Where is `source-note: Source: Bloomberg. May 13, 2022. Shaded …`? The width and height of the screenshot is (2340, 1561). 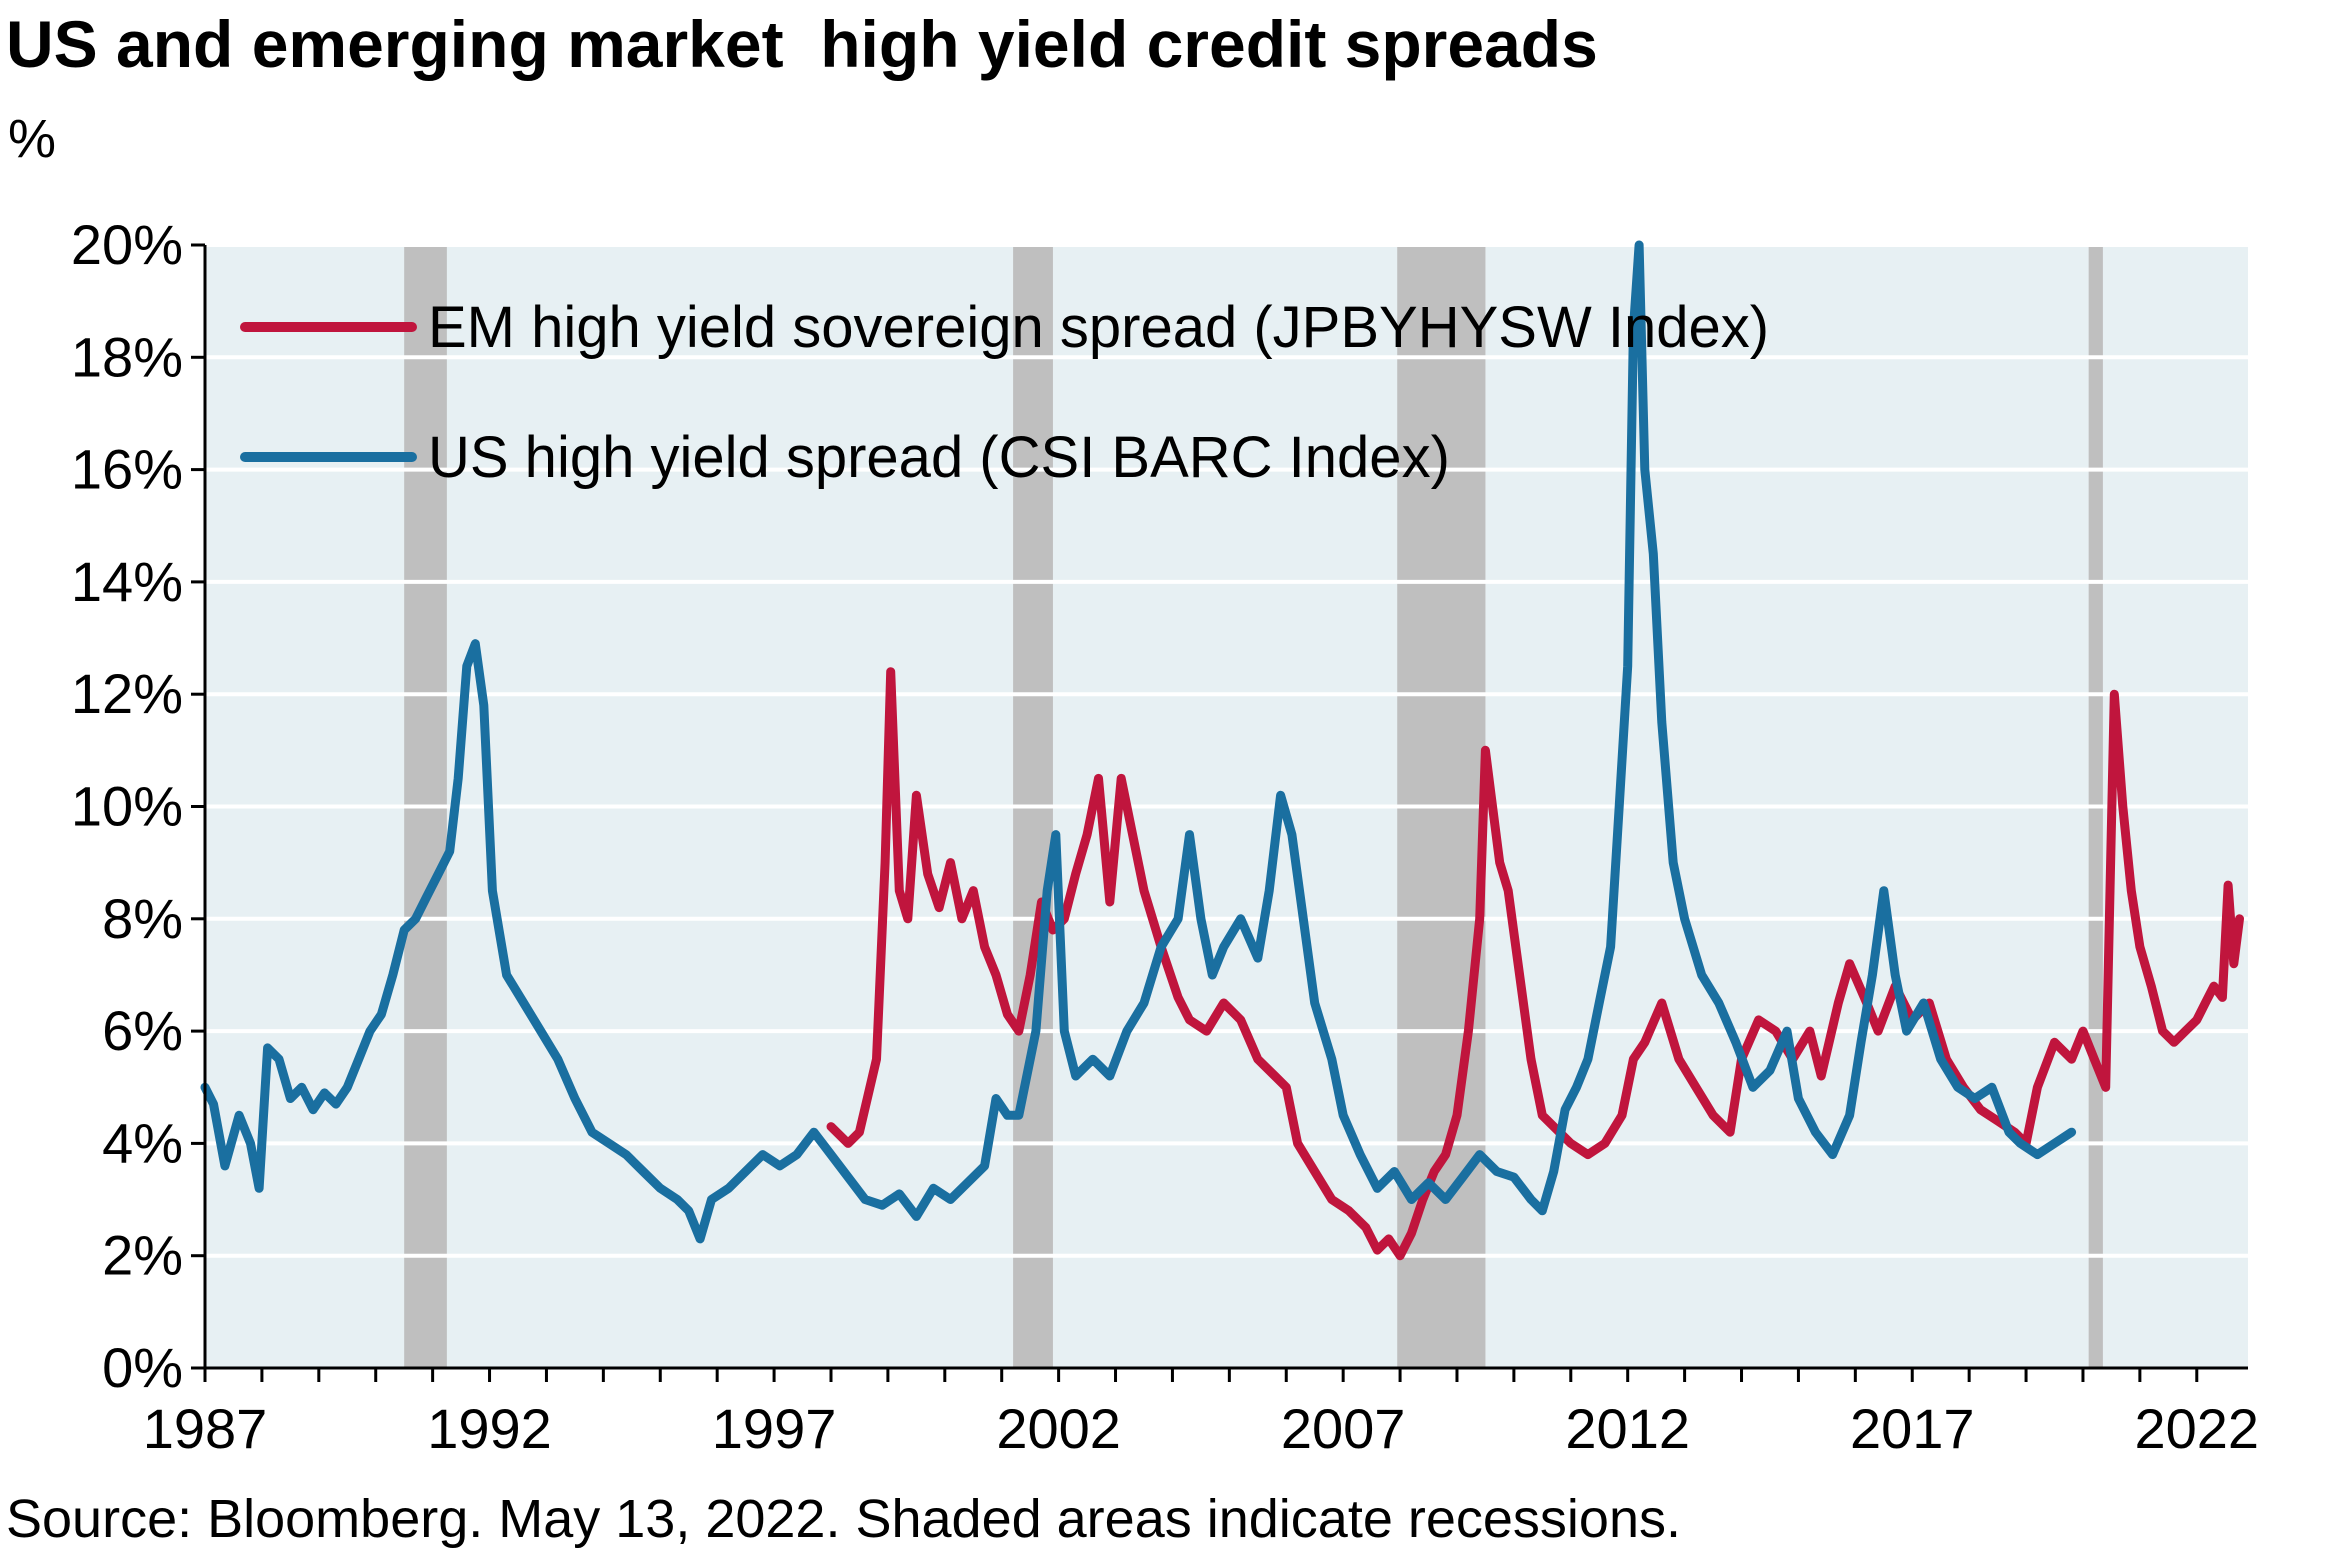 source-note: Source: Bloomberg. May 13, 2022. Shaded … is located at coordinates (843, 1519).